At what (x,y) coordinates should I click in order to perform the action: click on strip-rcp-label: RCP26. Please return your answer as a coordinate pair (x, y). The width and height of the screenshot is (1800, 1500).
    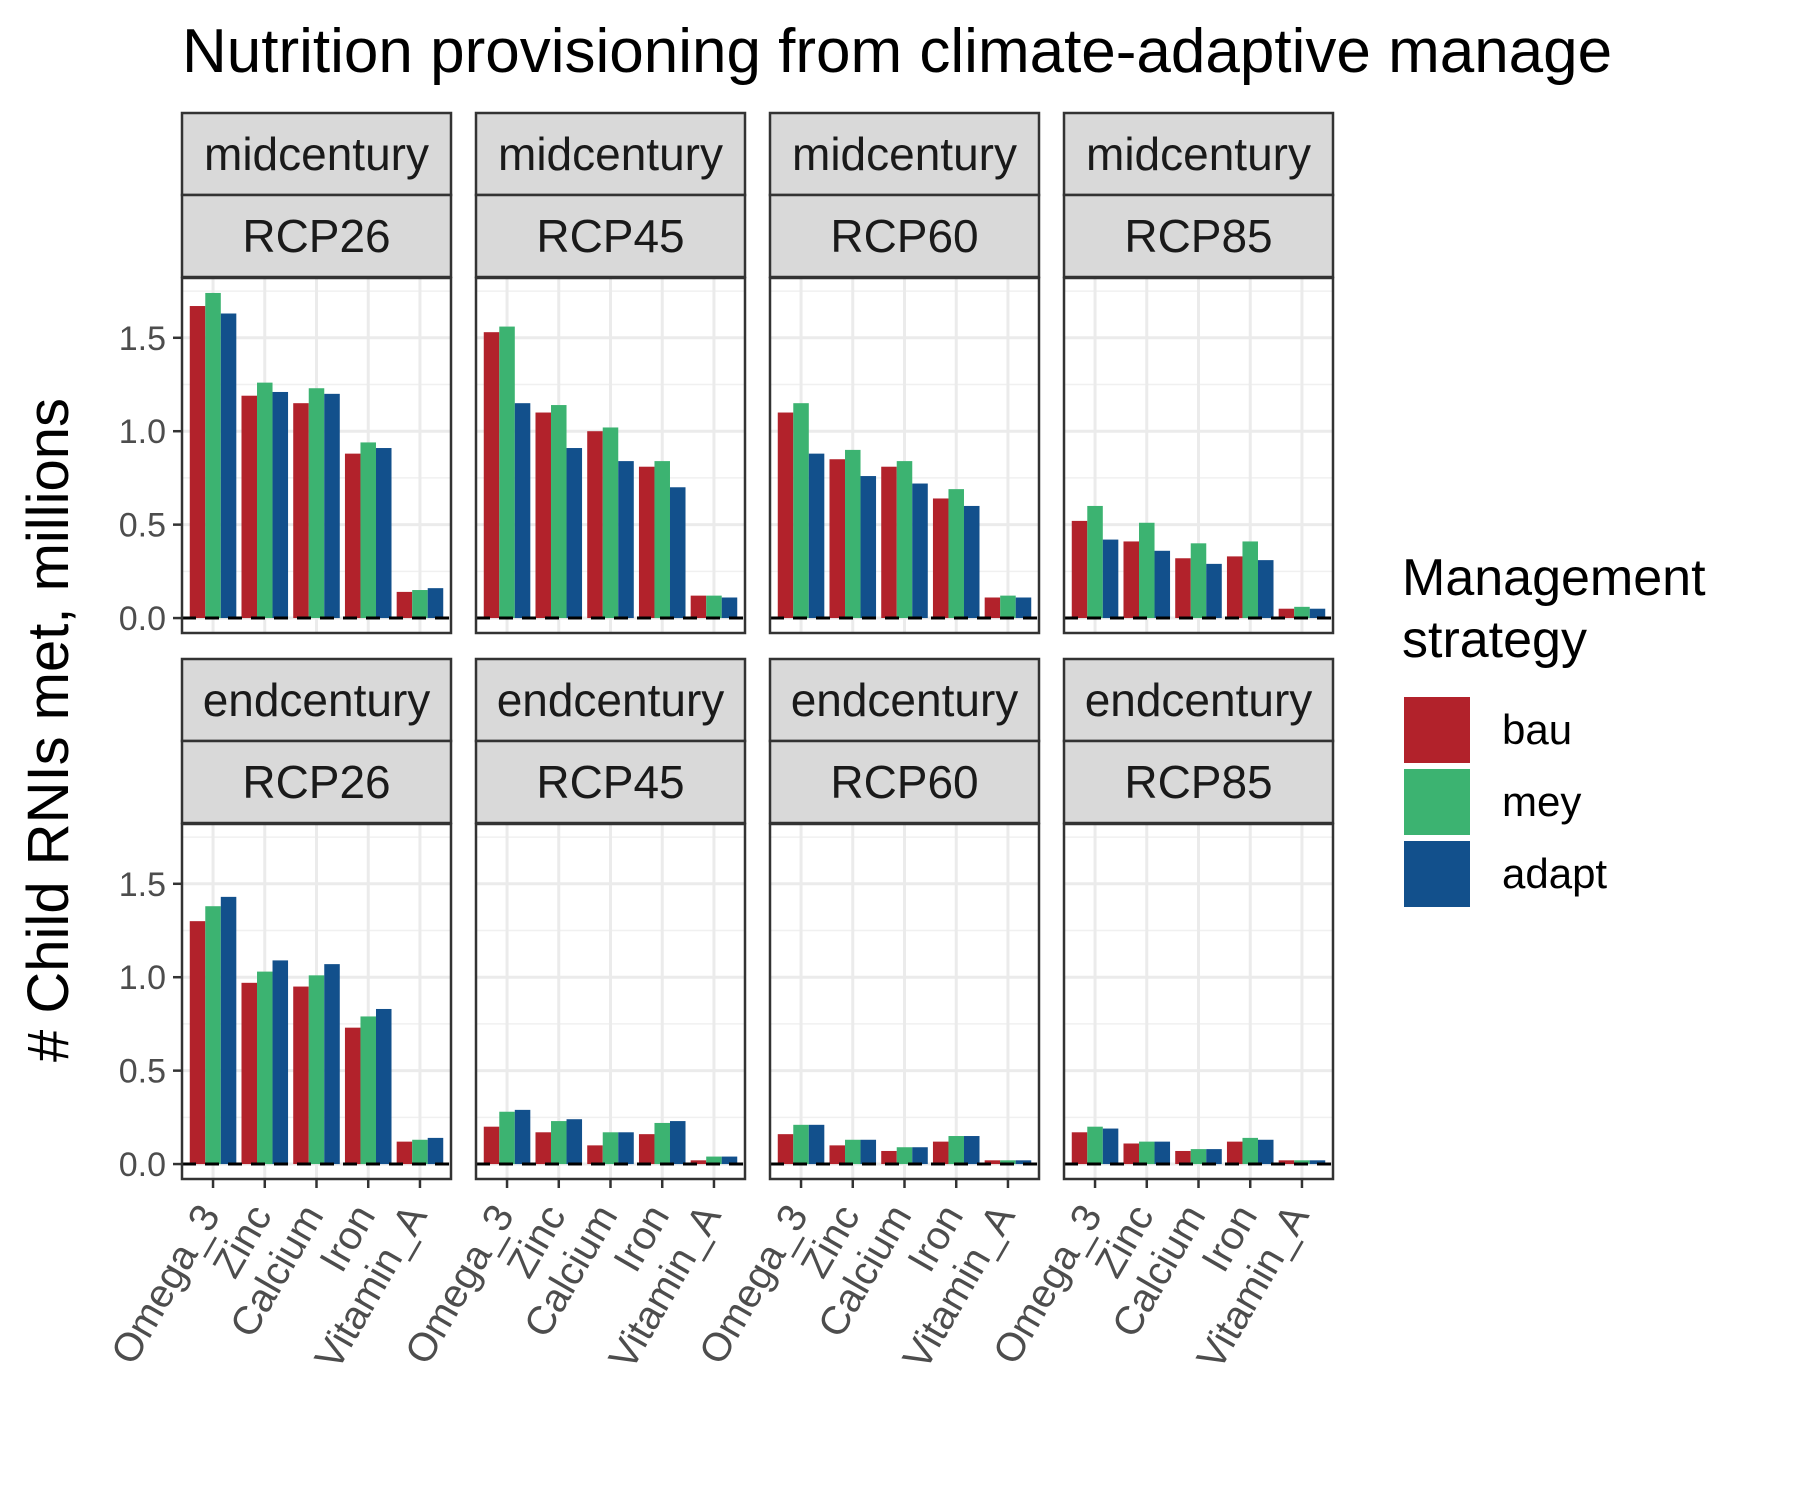
    Looking at the image, I should click on (316, 236).